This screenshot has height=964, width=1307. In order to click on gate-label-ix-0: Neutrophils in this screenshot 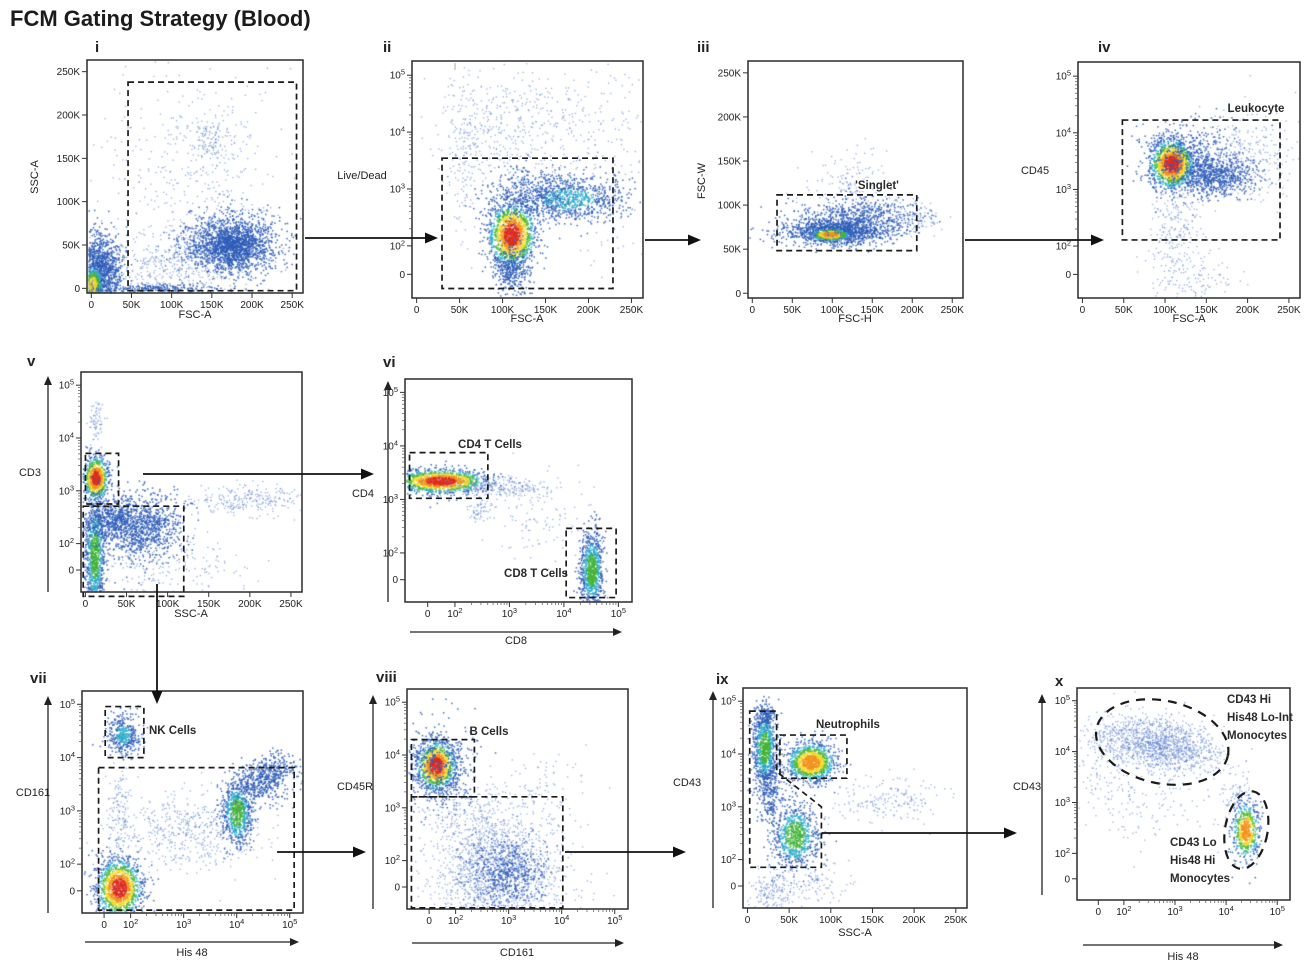, I will do `click(848, 725)`.